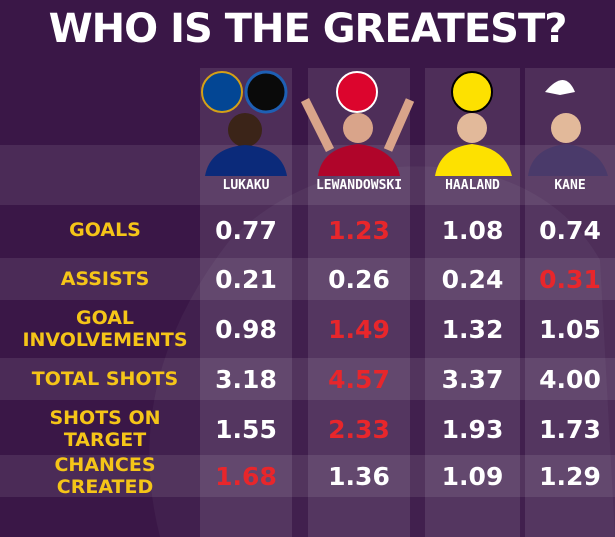 The width and height of the screenshot is (615, 537). What do you see at coordinates (472, 476) in the screenshot?
I see `stat-value: 1.09` at bounding box center [472, 476].